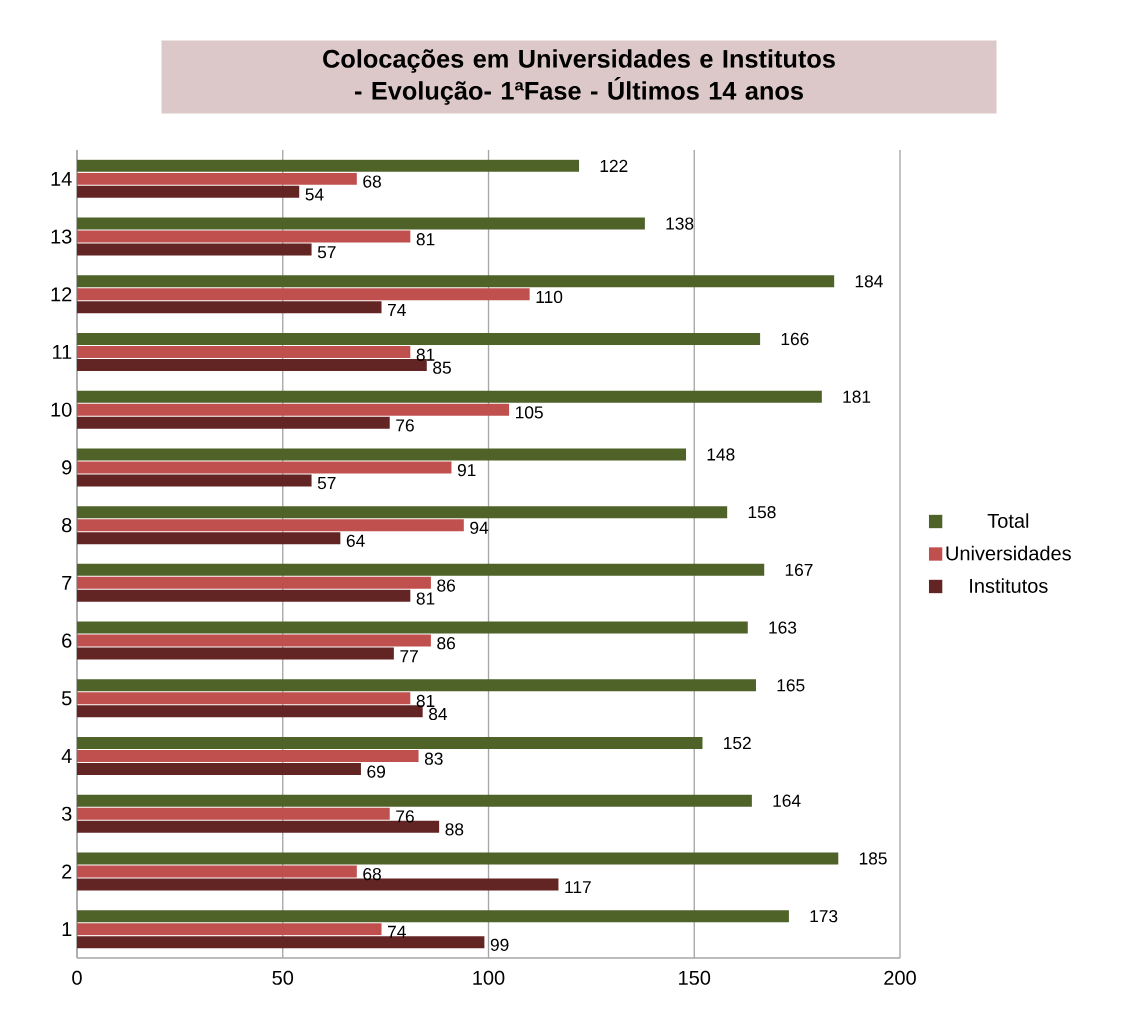 The image size is (1137, 1025). What do you see at coordinates (355, 540) in the screenshot?
I see `data-label: 64` at bounding box center [355, 540].